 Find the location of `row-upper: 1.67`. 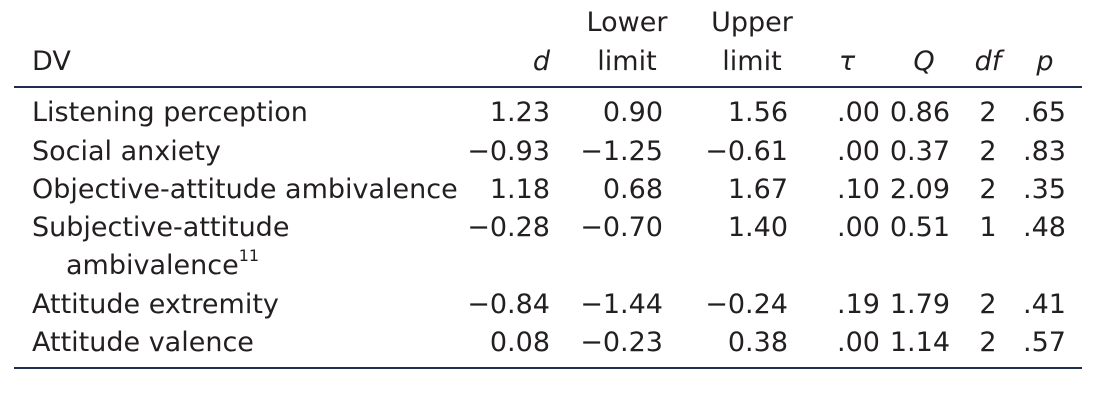

row-upper: 1.67 is located at coordinates (757, 189).